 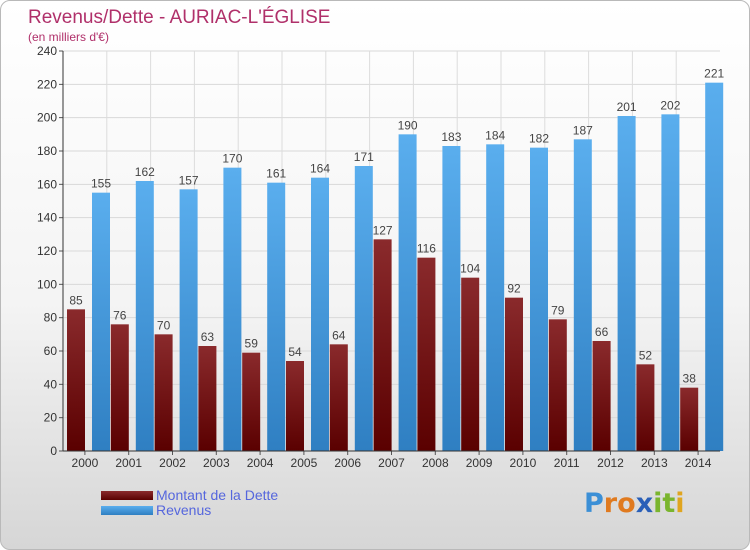 I want to click on x-tick-label: 2013, so click(x=654, y=463).